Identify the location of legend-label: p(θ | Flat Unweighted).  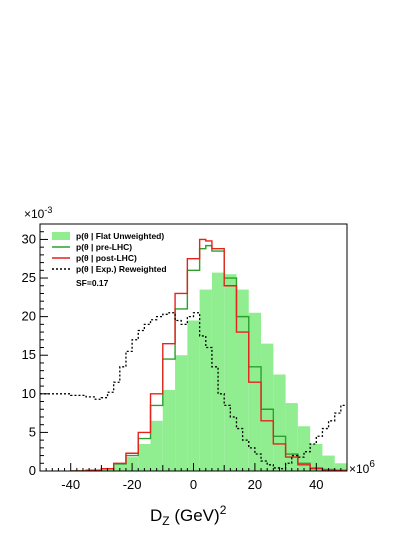
(120, 236).